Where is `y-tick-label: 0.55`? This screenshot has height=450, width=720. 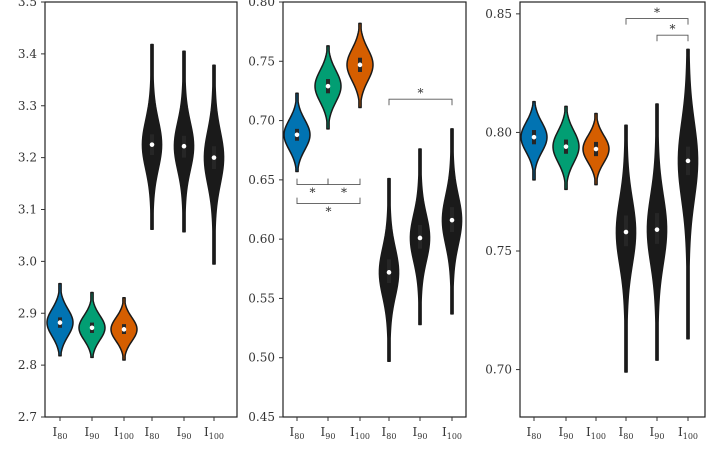 y-tick-label: 0.55 is located at coordinates (261, 298).